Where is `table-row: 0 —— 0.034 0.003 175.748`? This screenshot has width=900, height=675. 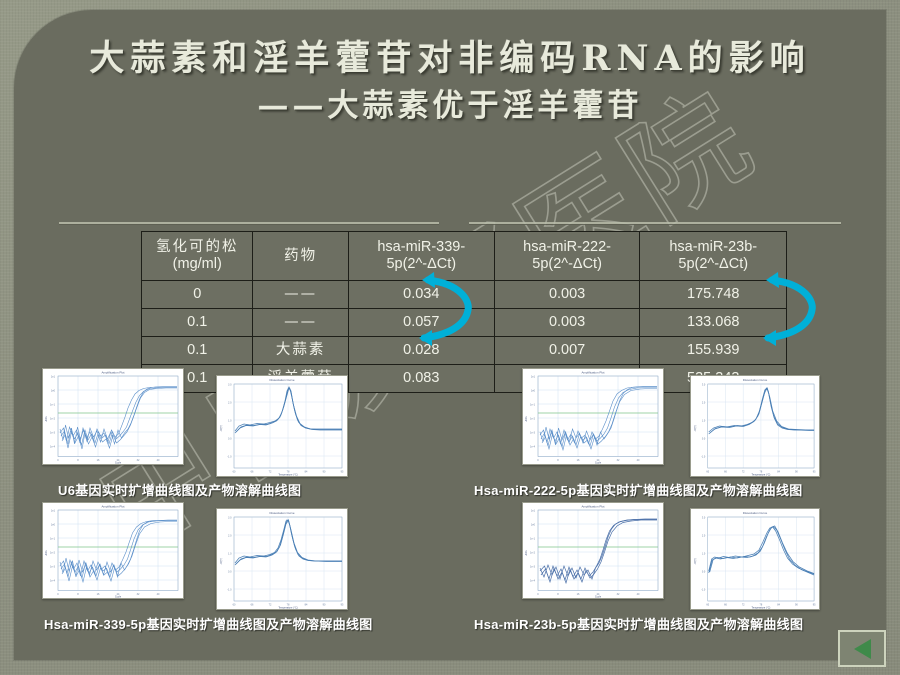 table-row: 0 —— 0.034 0.003 175.748 is located at coordinates (463, 294).